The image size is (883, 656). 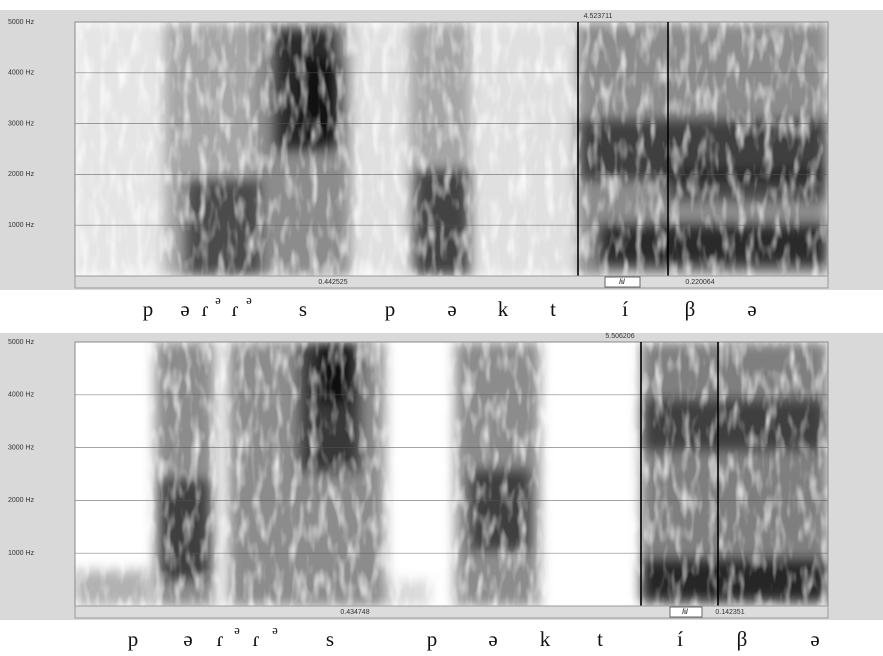 I want to click on segment-duration: 0.142351, so click(x=729, y=612).